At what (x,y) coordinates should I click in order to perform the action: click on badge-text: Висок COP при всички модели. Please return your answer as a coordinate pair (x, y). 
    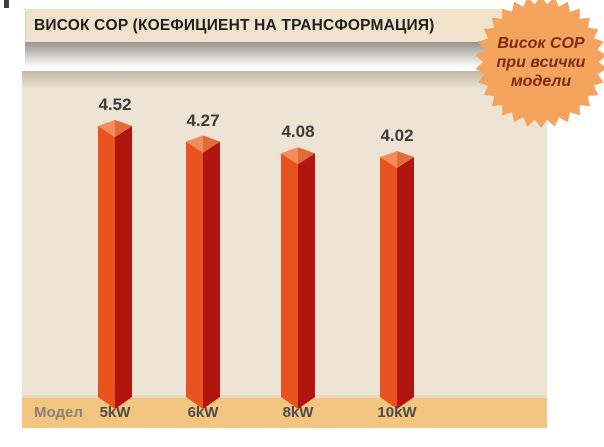
    Looking at the image, I should click on (539, 62).